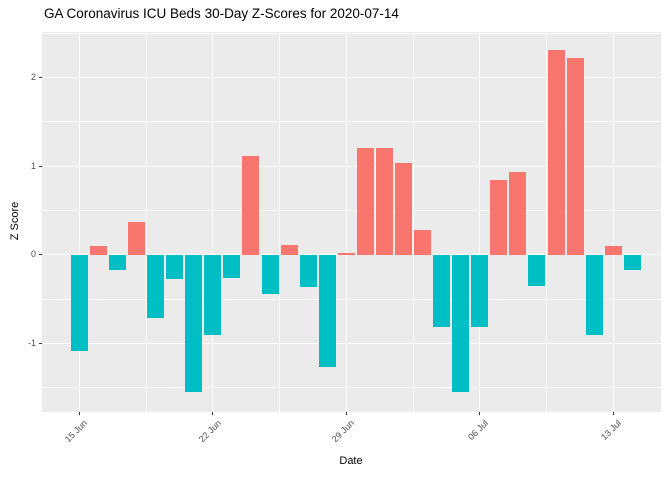 The width and height of the screenshot is (672, 480). What do you see at coordinates (343, 430) in the screenshot?
I see `x-tick-label: 29 Jun` at bounding box center [343, 430].